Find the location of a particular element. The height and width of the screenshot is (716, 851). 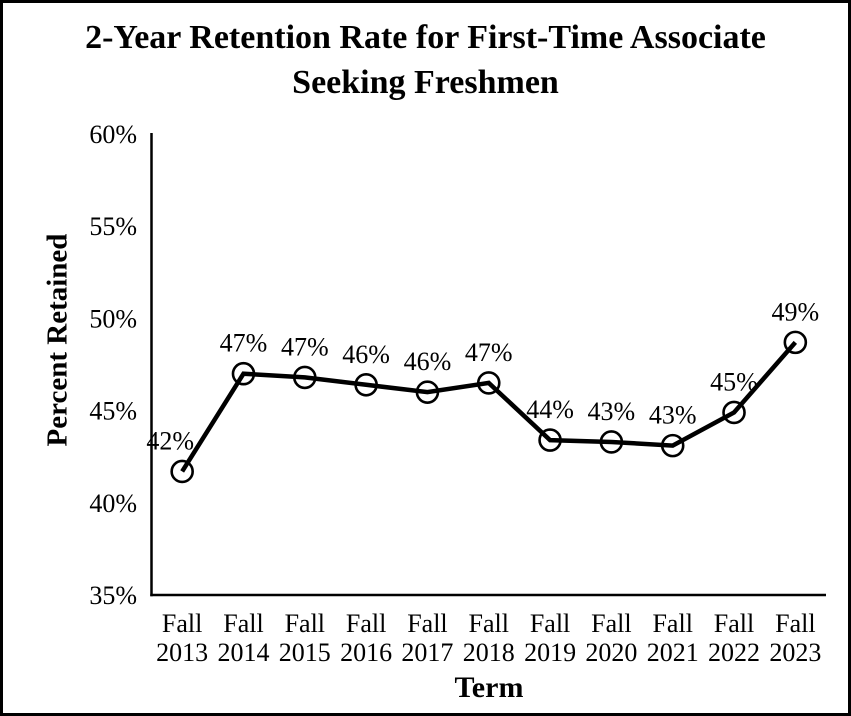

x-tick-label: Fall 2022 is located at coordinates (734, 638).